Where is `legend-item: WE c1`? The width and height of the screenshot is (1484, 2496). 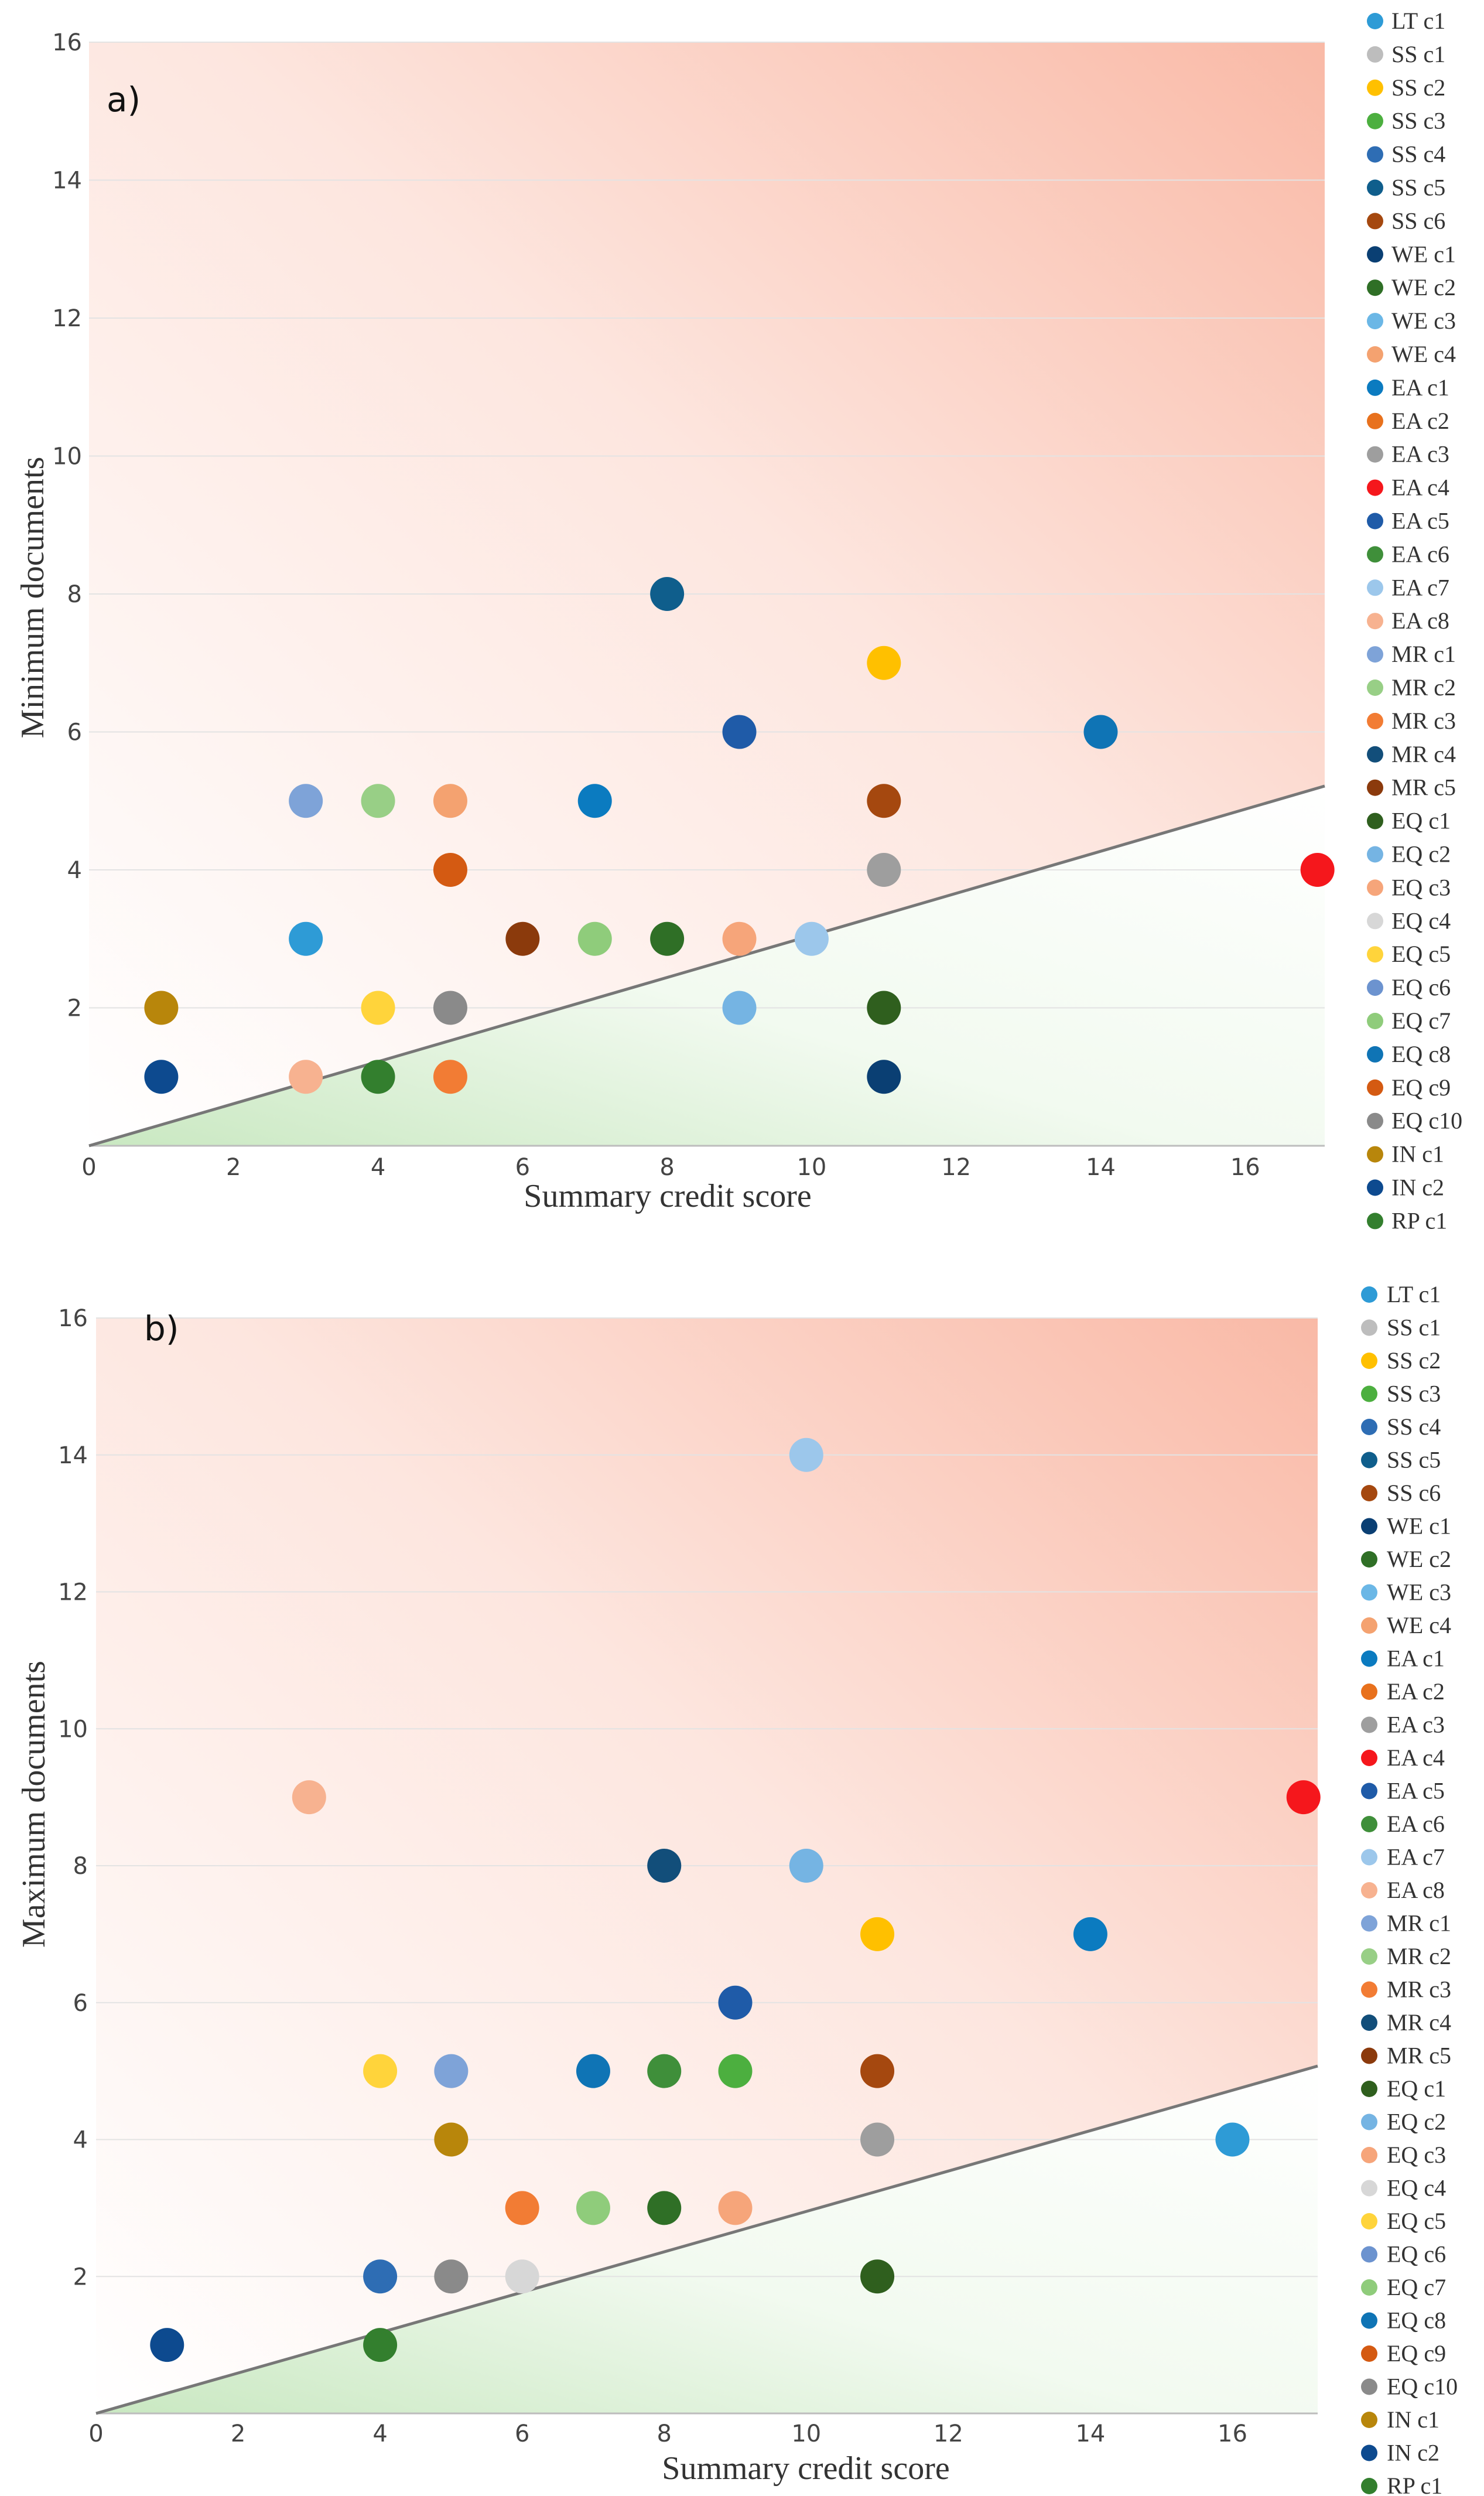 legend-item: WE c1 is located at coordinates (1411, 254).